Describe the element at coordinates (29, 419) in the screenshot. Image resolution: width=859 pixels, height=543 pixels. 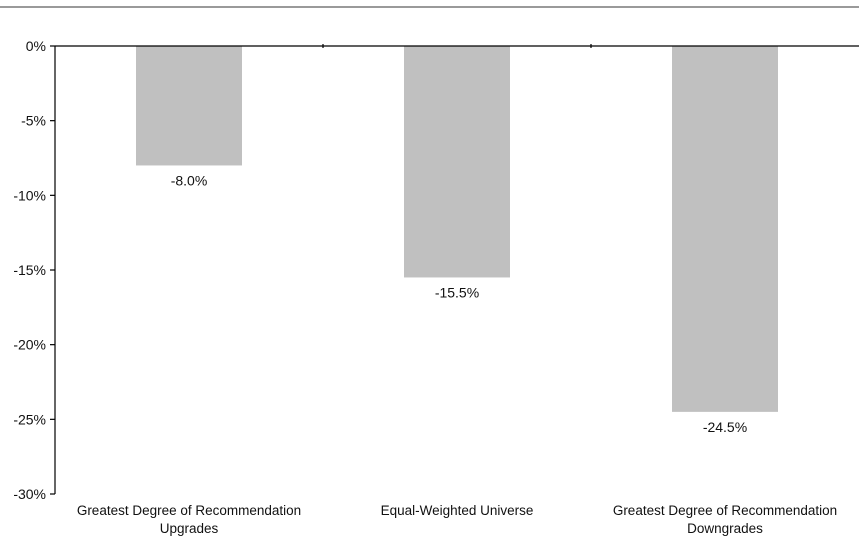
I see `y-tick-label: -25%` at that location.